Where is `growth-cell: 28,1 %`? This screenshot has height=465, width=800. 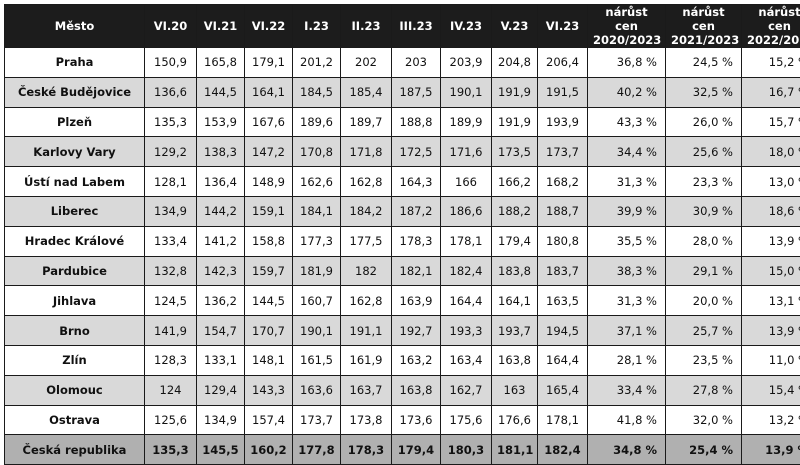 growth-cell: 28,1 % is located at coordinates (627, 360).